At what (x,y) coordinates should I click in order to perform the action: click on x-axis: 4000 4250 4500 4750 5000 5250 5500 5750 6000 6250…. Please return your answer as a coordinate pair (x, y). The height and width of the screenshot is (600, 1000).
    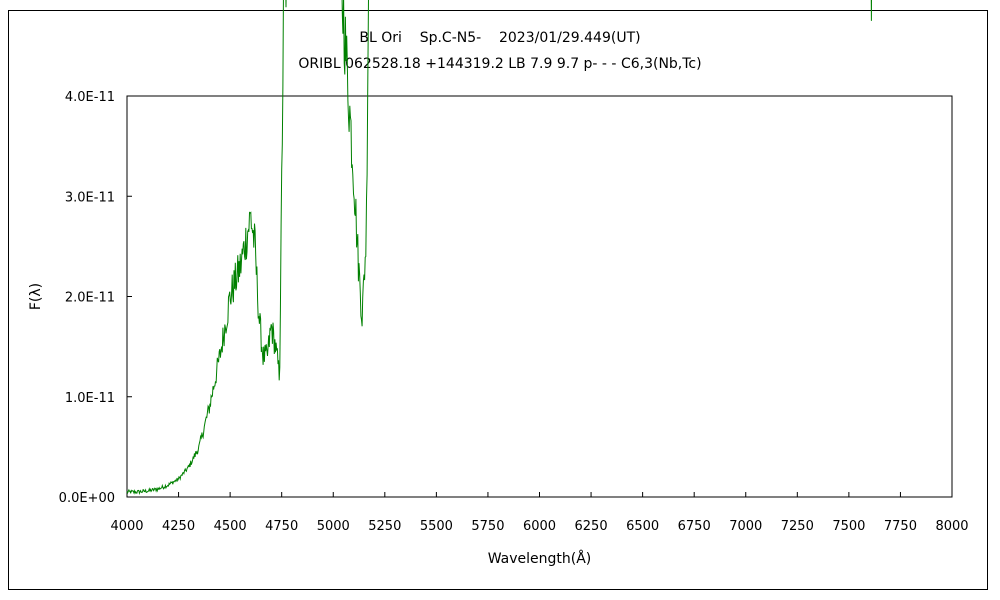
    Looking at the image, I should click on (539, 513).